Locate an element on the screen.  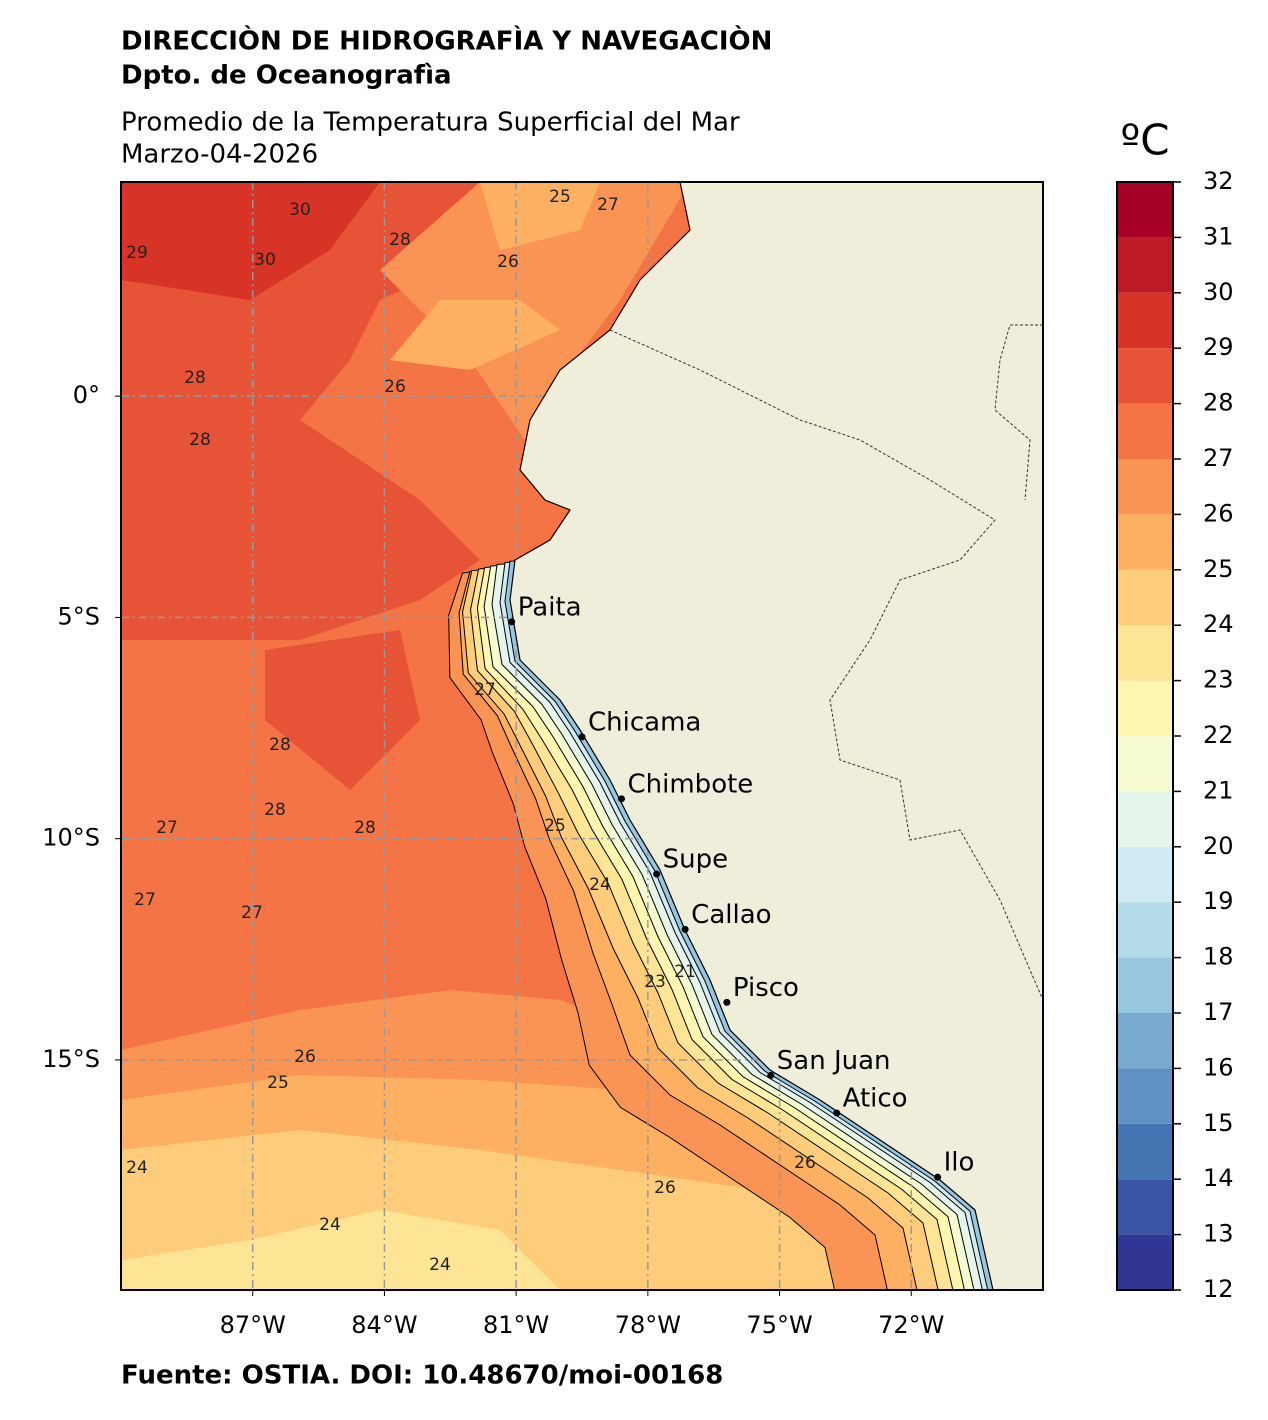
colorbar-tick-label: 20 is located at coordinates (1218, 846).